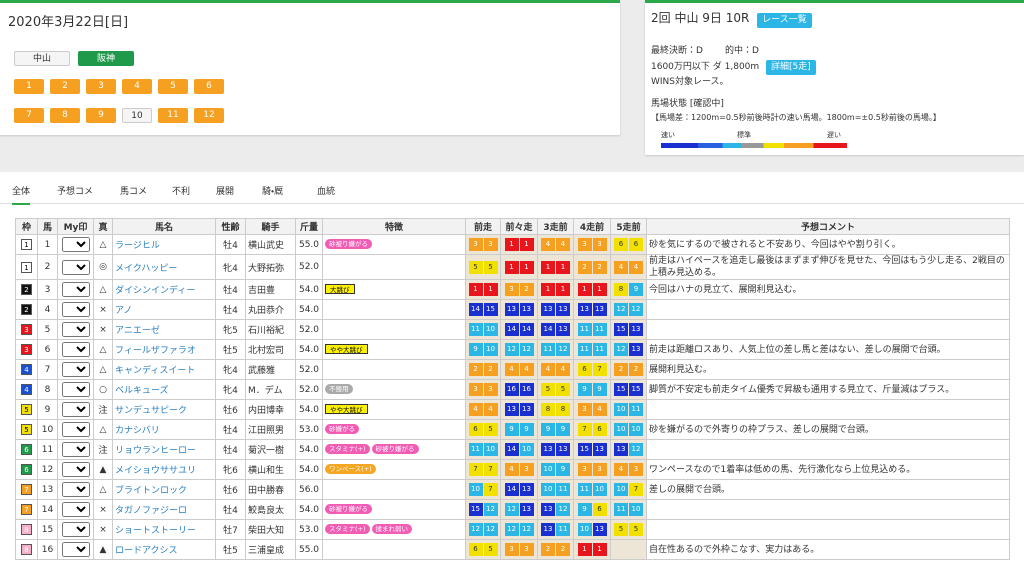 Image resolution: width=1024 pixels, height=581 pixels. What do you see at coordinates (700, 18) in the screenshot?
I see `race-title-text: 2回 中山 9日 10R` at bounding box center [700, 18].